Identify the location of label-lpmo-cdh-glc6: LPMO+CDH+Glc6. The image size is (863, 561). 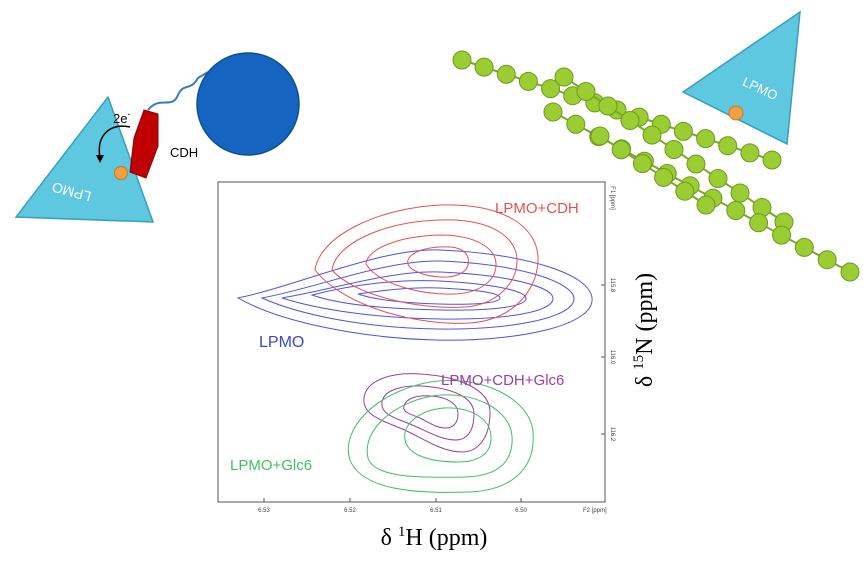
(502, 380).